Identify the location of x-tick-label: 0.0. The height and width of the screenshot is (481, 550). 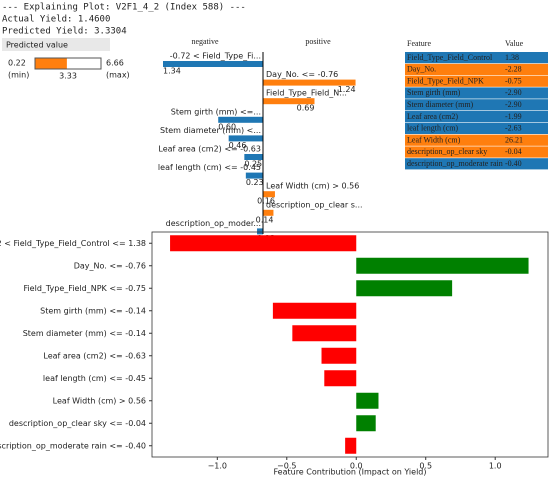
(356, 466).